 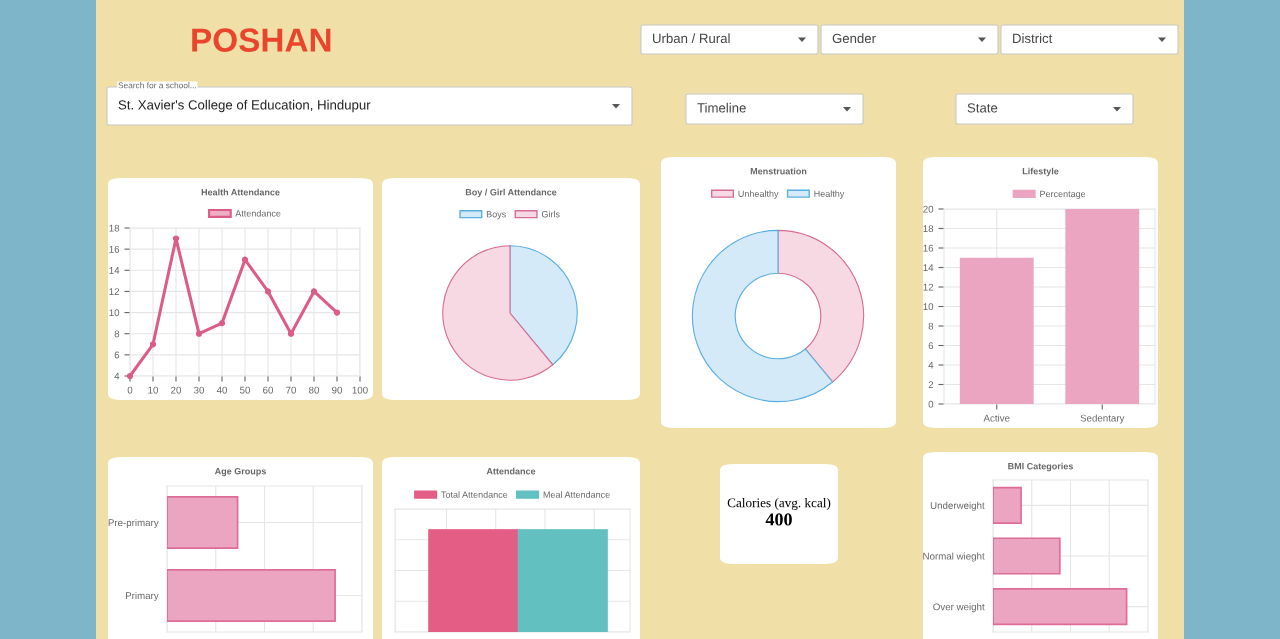 What do you see at coordinates (240, 472) in the screenshot?
I see `chart-title: Age Groups` at bounding box center [240, 472].